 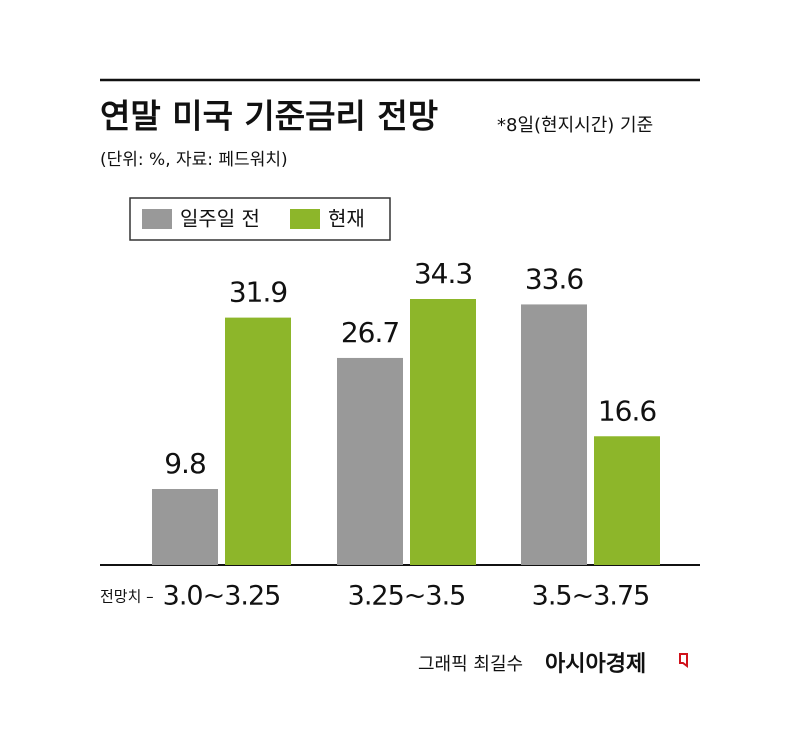 I want to click on value-label: 9.8, so click(x=185, y=463).